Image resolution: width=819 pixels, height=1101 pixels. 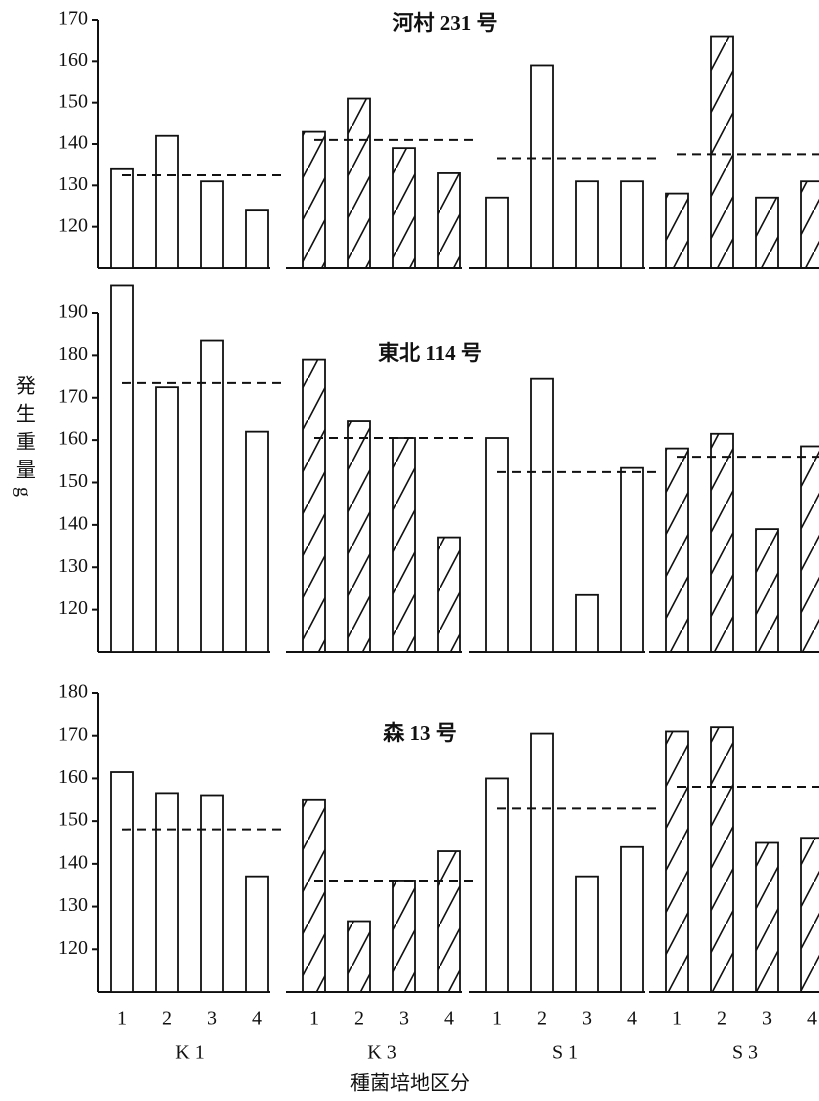 I want to click on y-tick-label: 190, so click(x=73, y=312).